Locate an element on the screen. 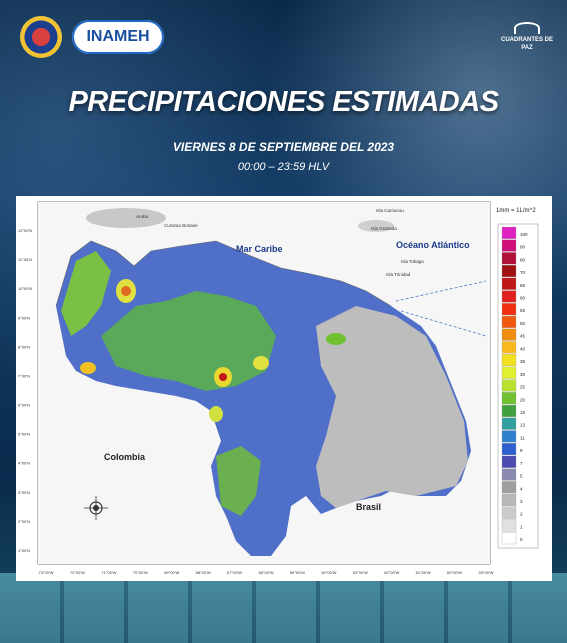  lat-tick-label: 7°00'N is located at coordinates (24, 375).